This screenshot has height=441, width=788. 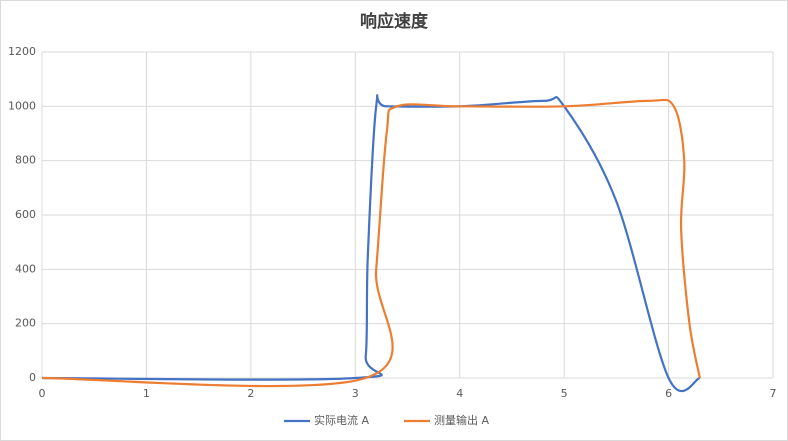 I want to click on y-tick-label: 1000, so click(x=22, y=105).